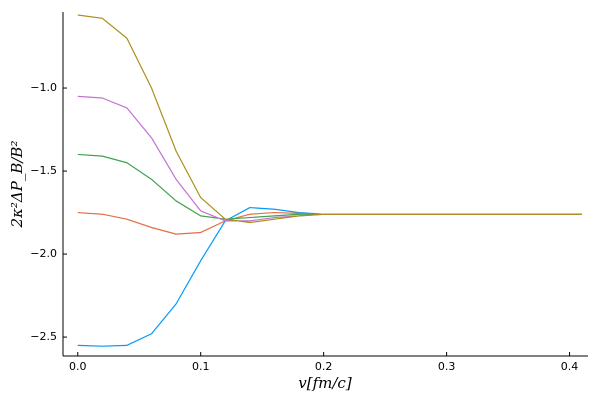 Image resolution: width=600 pixels, height=400 pixels. Describe the element at coordinates (447, 366) in the screenshot. I see `x-tick-label: 0.3` at that location.